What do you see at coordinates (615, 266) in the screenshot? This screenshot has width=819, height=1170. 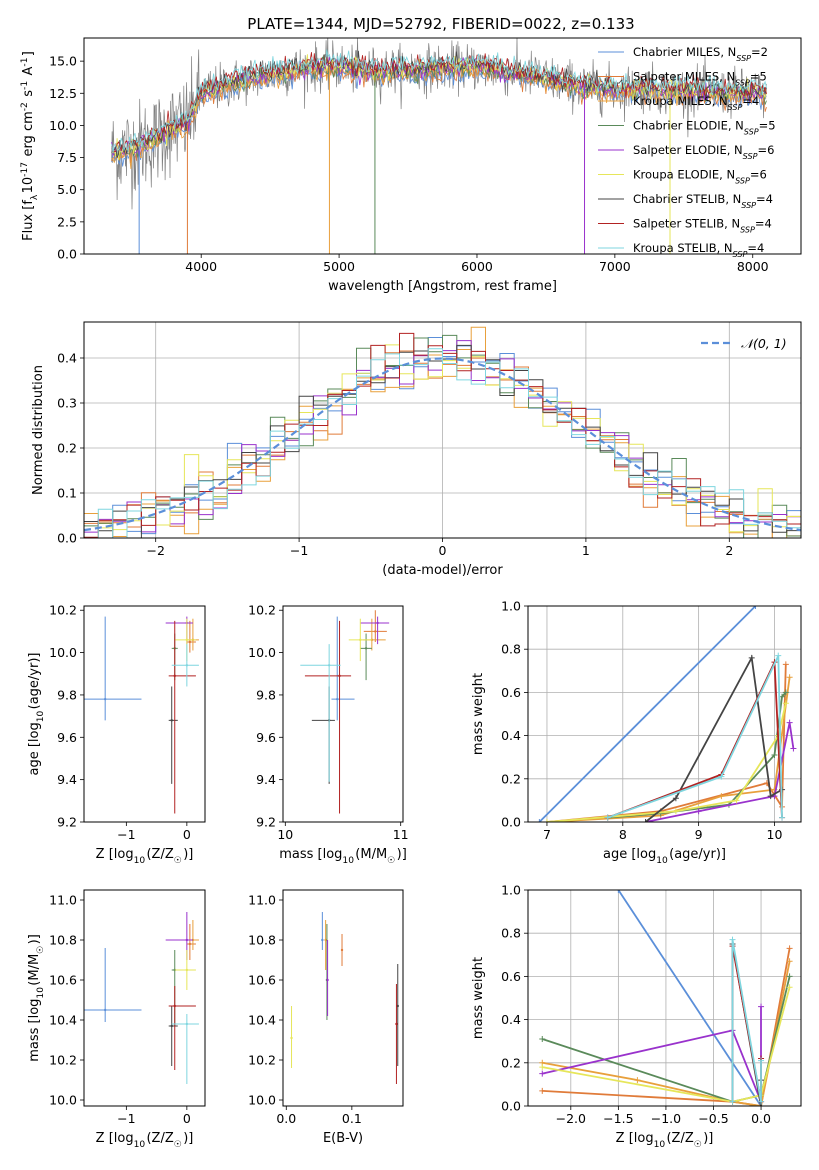 I see `x-tick-label: 7000` at bounding box center [615, 266].